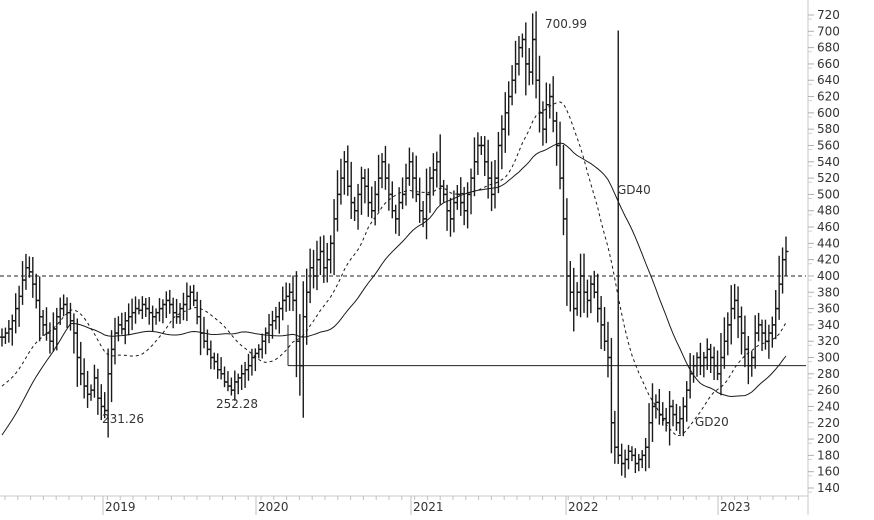  I want to click on y-tick-label: 640, so click(828, 80).